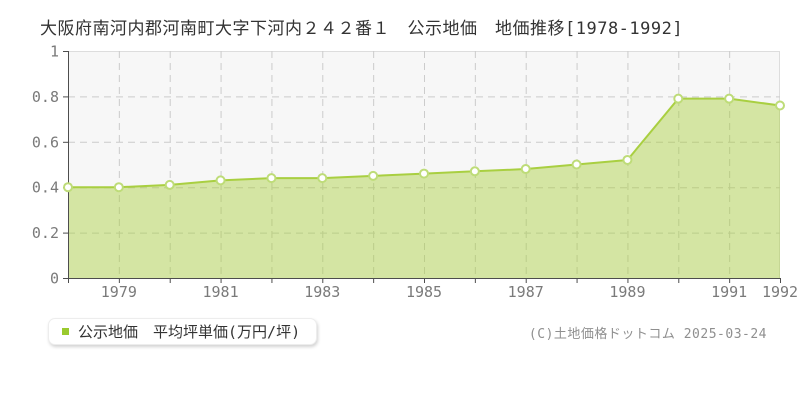  What do you see at coordinates (221, 292) in the screenshot?
I see `x-tick-label: 1981` at bounding box center [221, 292].